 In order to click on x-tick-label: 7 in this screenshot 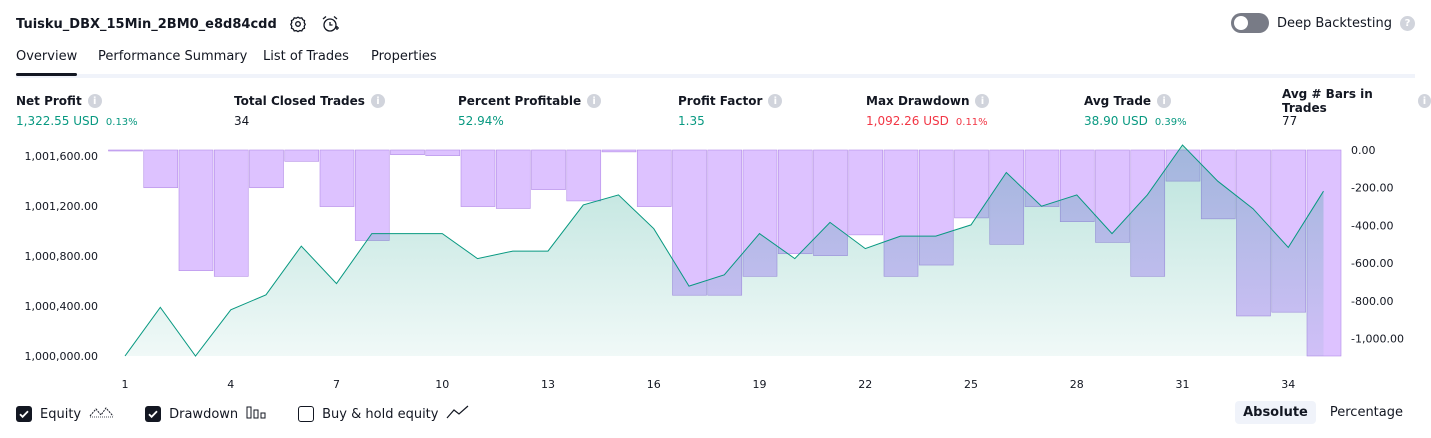, I will do `click(336, 384)`.